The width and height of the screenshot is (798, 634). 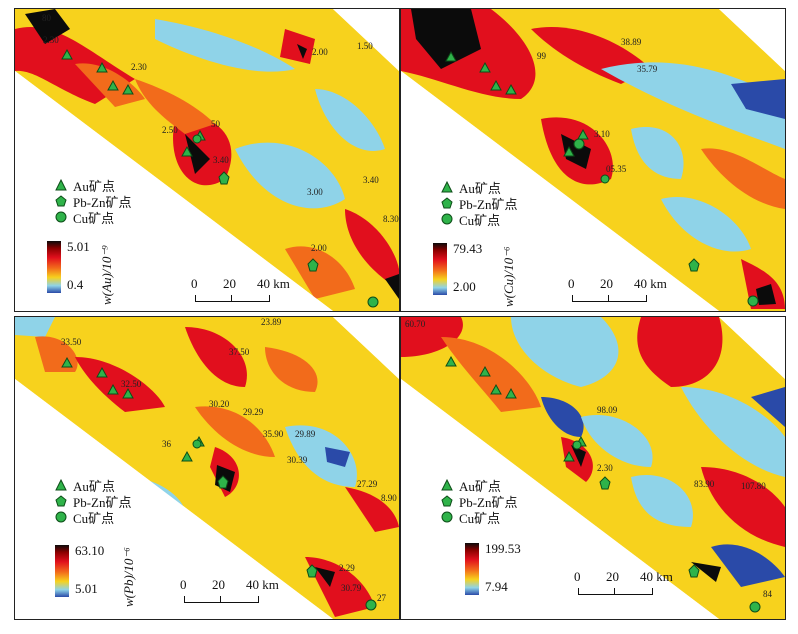 What do you see at coordinates (315, 192) in the screenshot?
I see `value-label: 3.00` at bounding box center [315, 192].